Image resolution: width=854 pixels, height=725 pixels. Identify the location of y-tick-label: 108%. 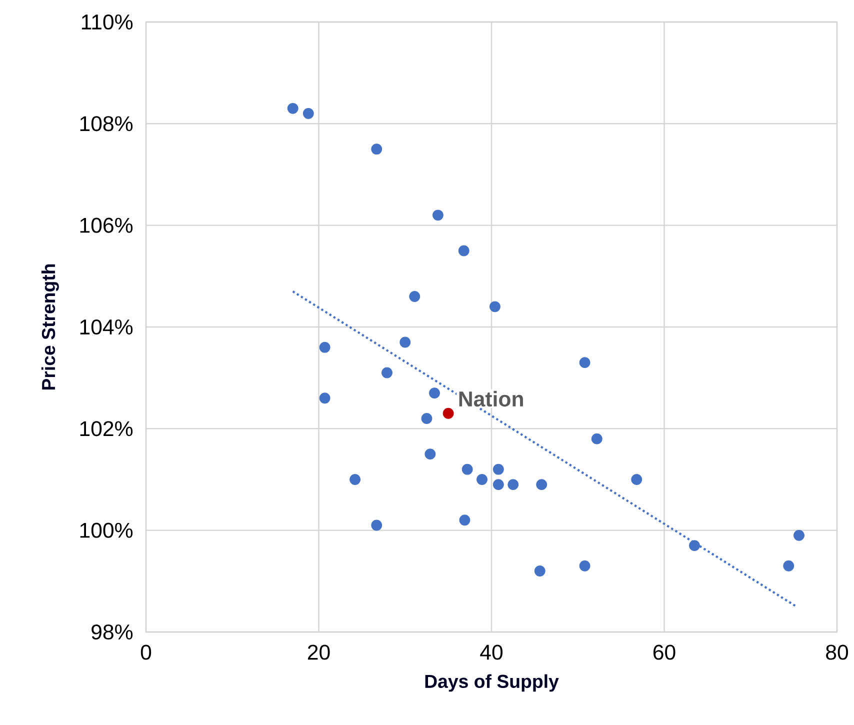
(106, 124).